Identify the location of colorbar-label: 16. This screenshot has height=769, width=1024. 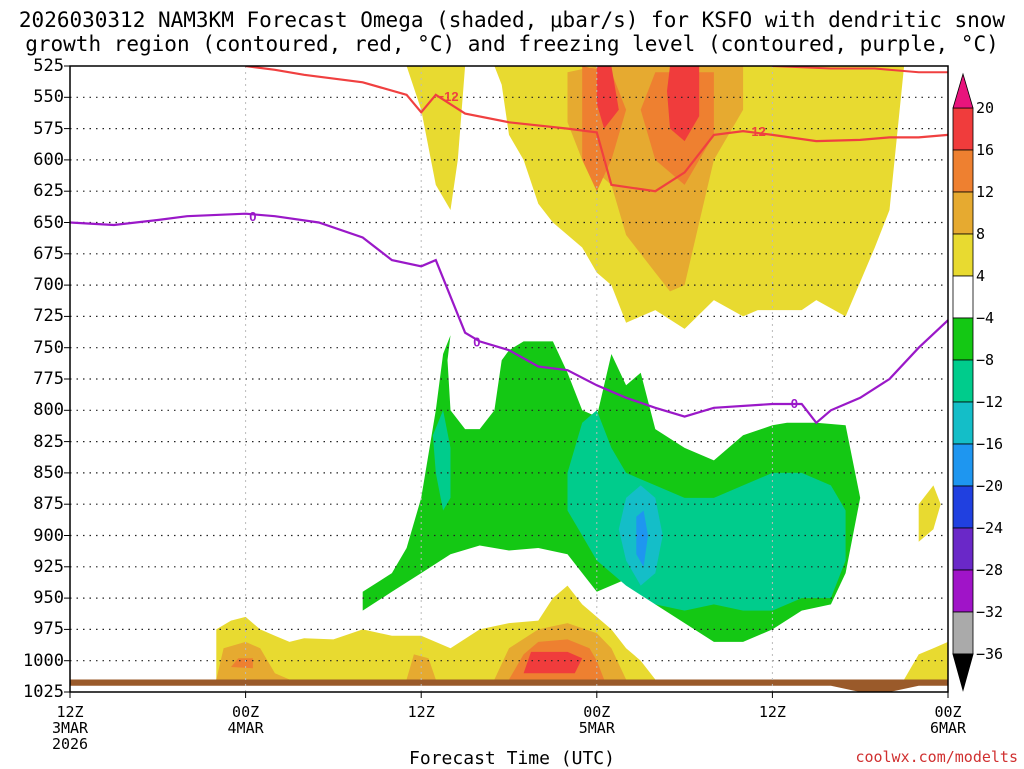
(985, 150).